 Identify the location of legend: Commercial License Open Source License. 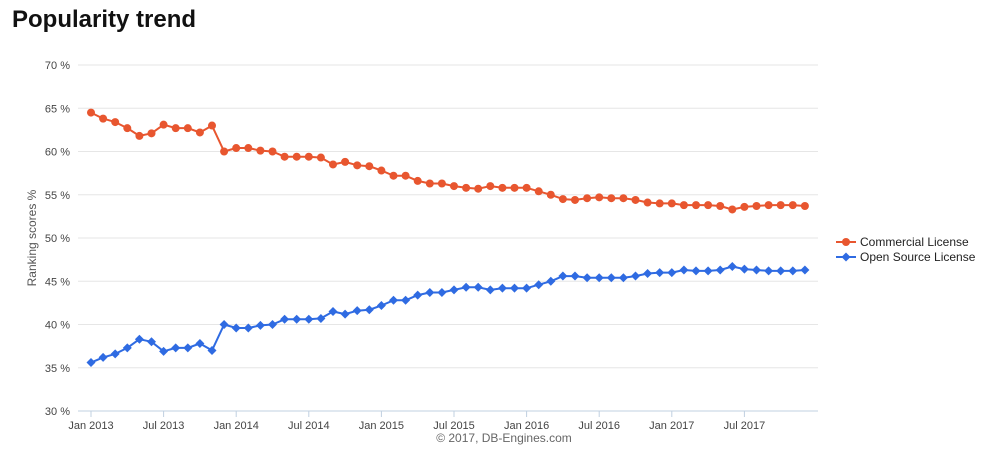
(906, 249).